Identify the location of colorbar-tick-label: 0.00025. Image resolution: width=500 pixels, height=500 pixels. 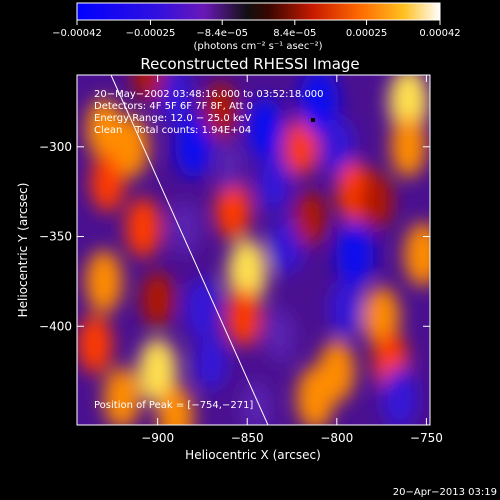
(366, 33).